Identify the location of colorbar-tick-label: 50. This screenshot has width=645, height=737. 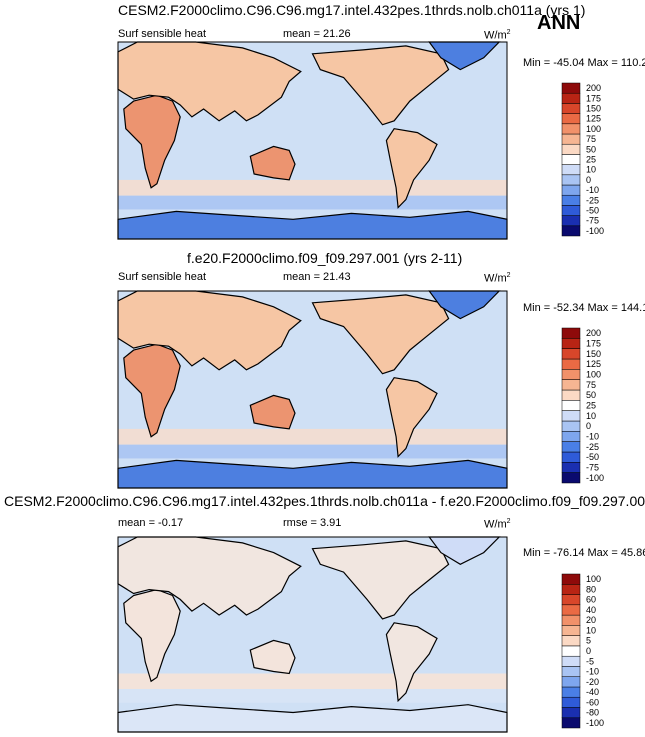
(591, 149).